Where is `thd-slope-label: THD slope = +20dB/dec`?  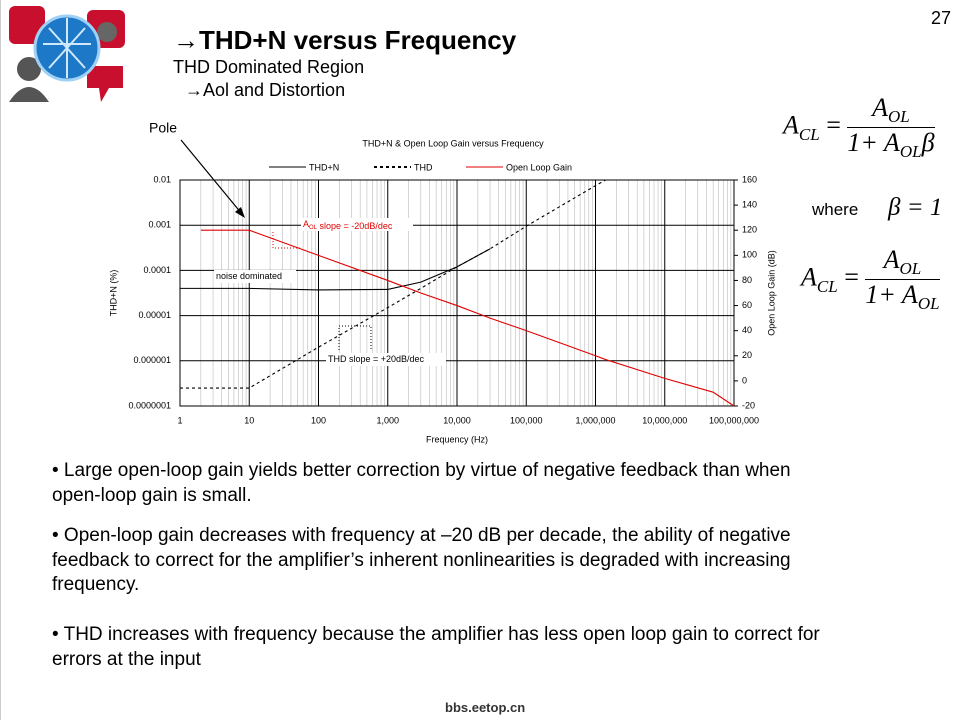 thd-slope-label: THD slope = +20dB/dec is located at coordinates (376, 359).